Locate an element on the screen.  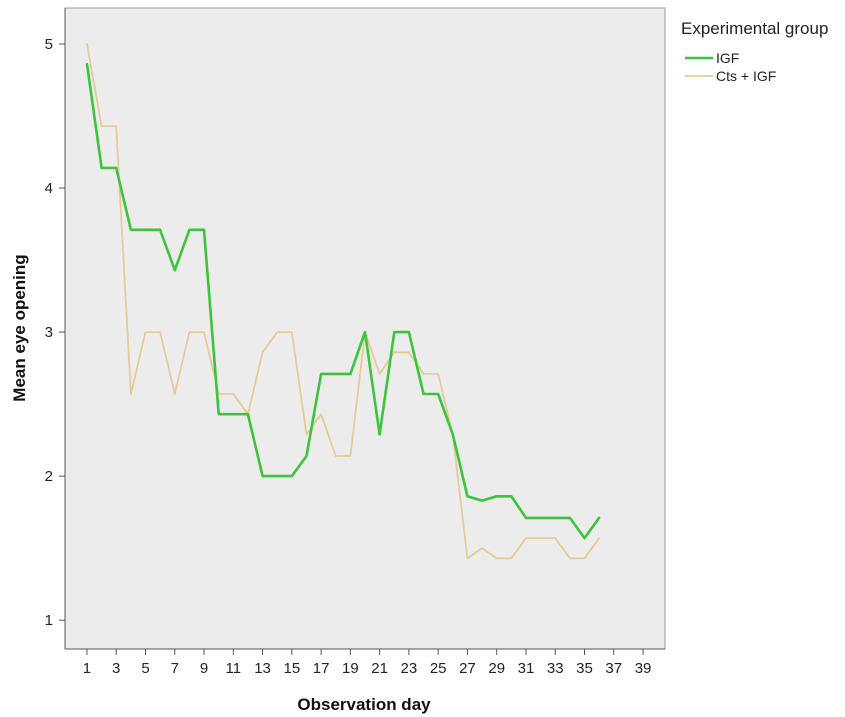
x-tick-label: 25 is located at coordinates (438, 668).